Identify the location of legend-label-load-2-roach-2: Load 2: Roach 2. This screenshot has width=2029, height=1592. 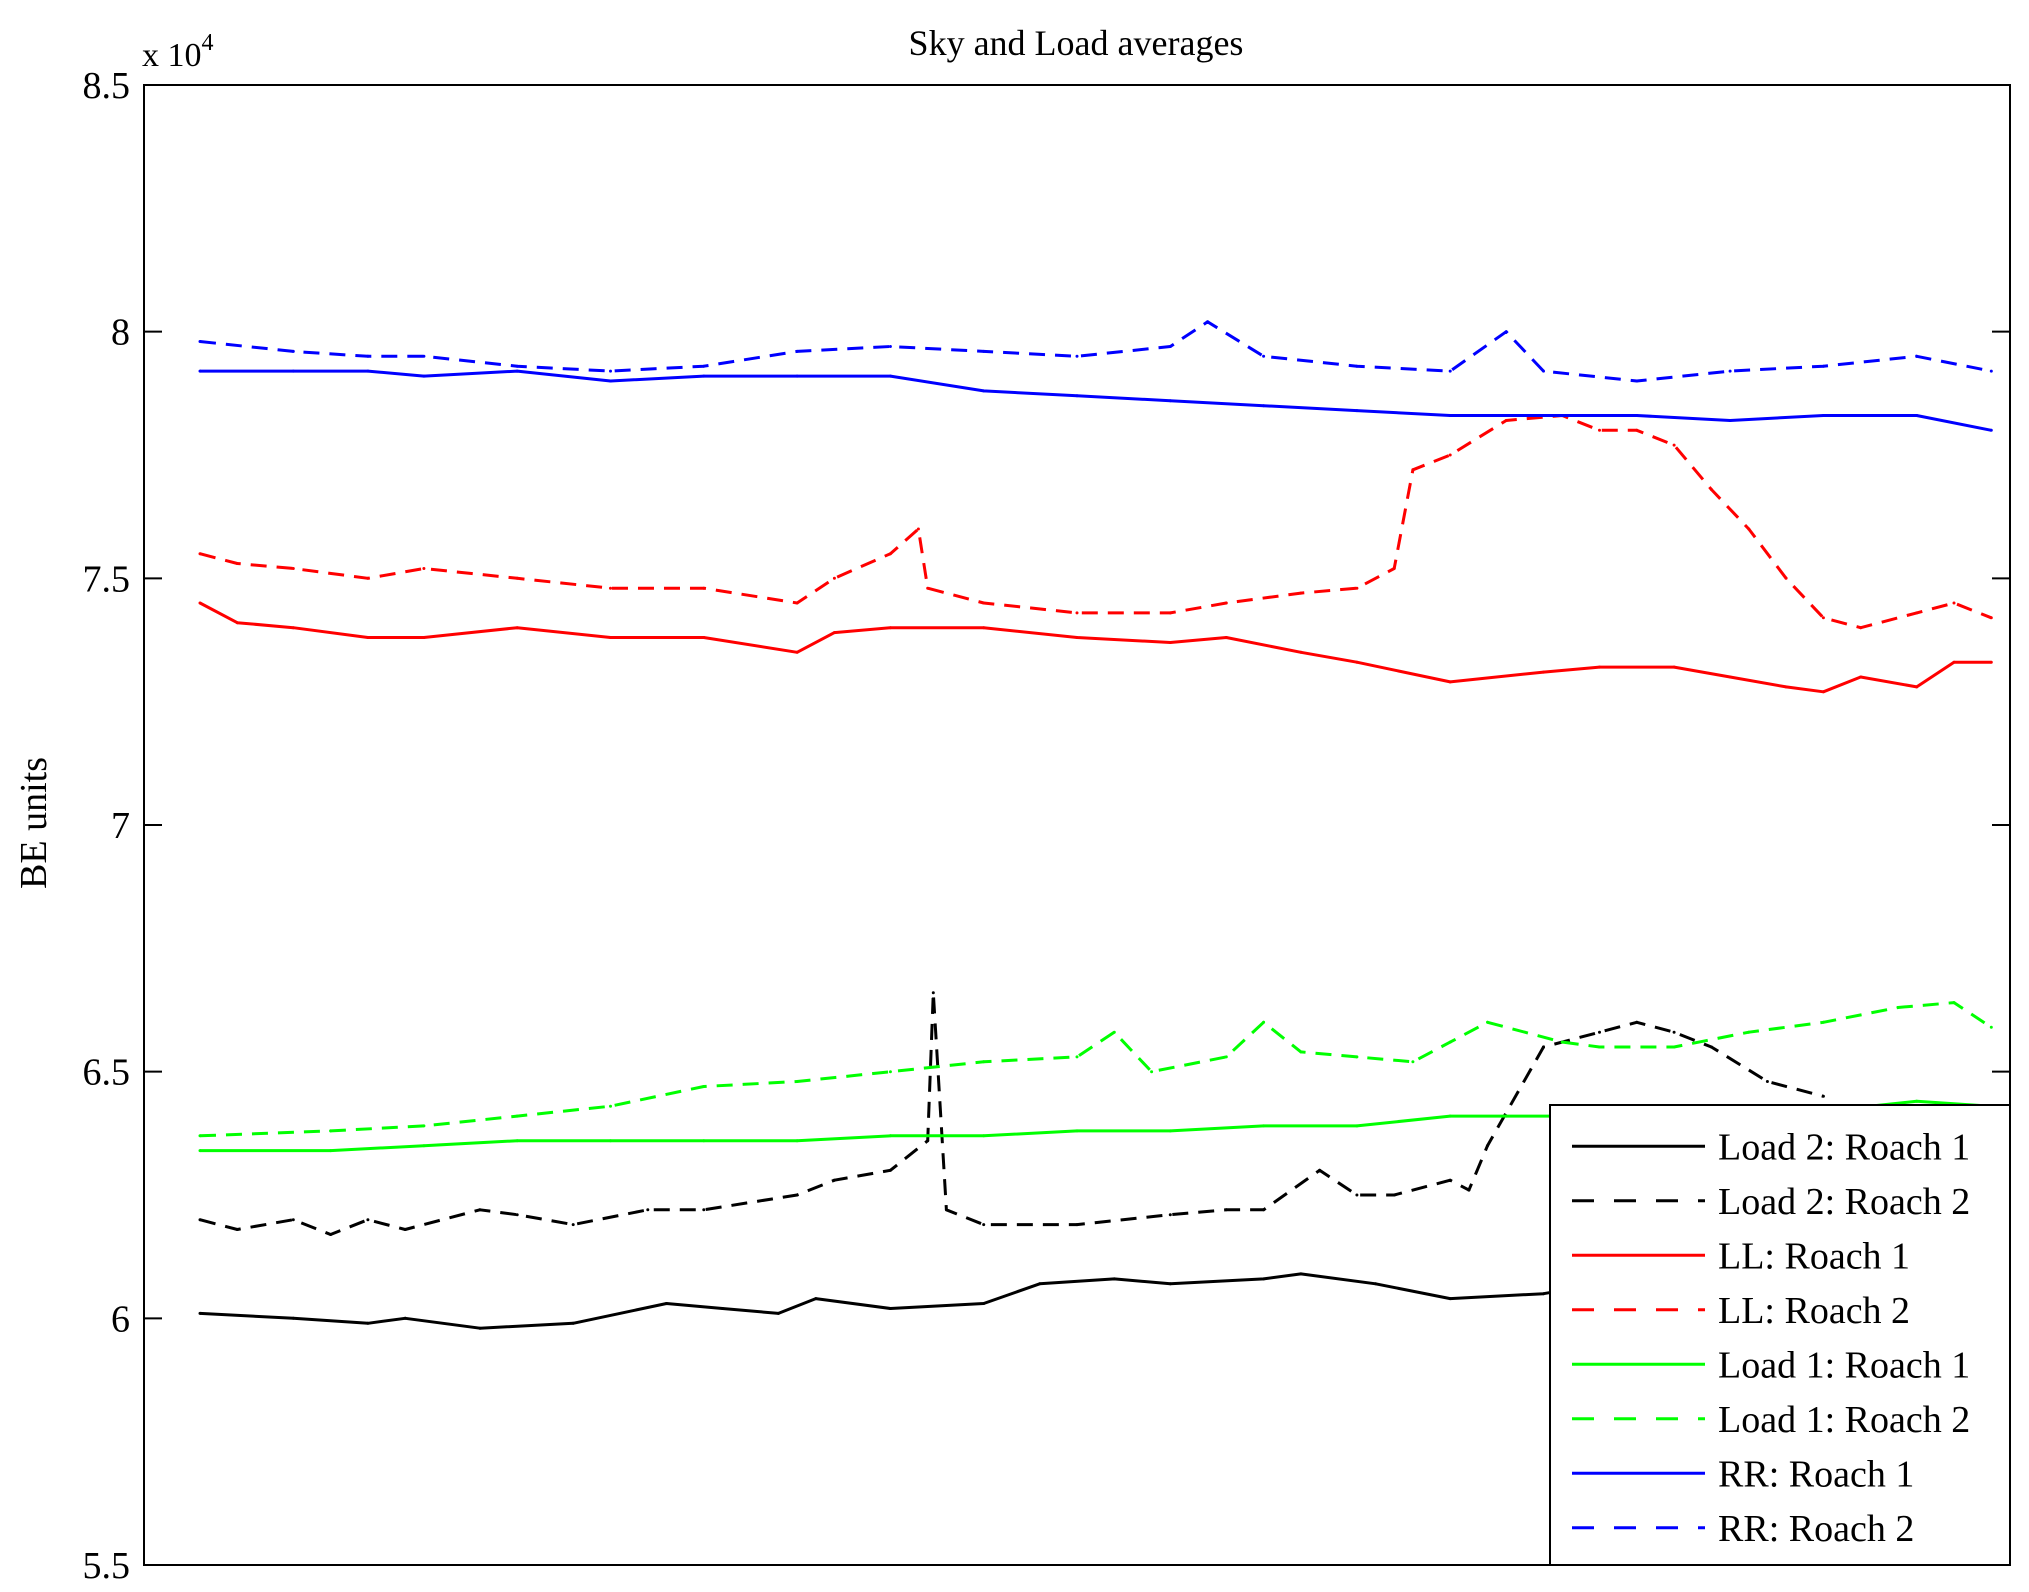
(1844, 1202).